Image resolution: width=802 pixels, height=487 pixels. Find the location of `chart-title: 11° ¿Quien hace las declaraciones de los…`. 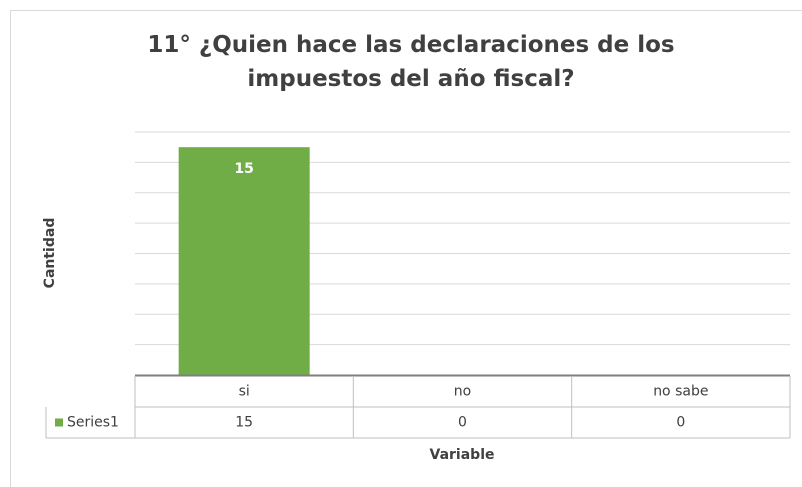

chart-title: 11° ¿Quien hace las declaraciones de los… is located at coordinates (411, 62).